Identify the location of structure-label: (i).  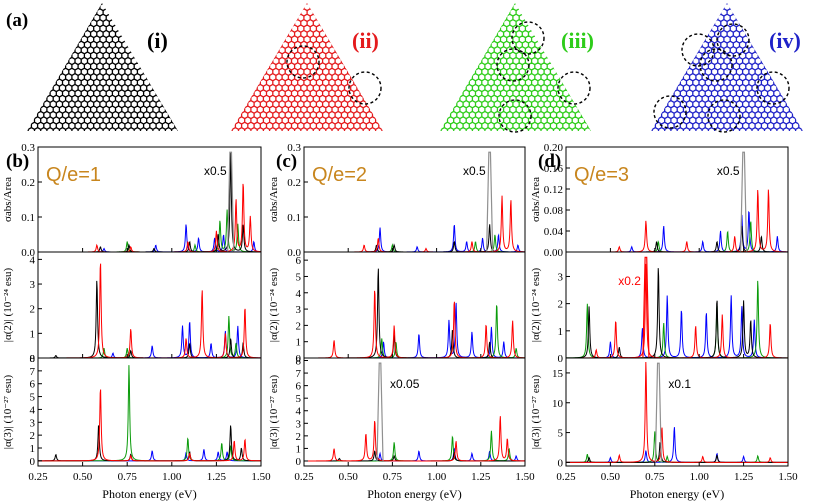
(157, 40).